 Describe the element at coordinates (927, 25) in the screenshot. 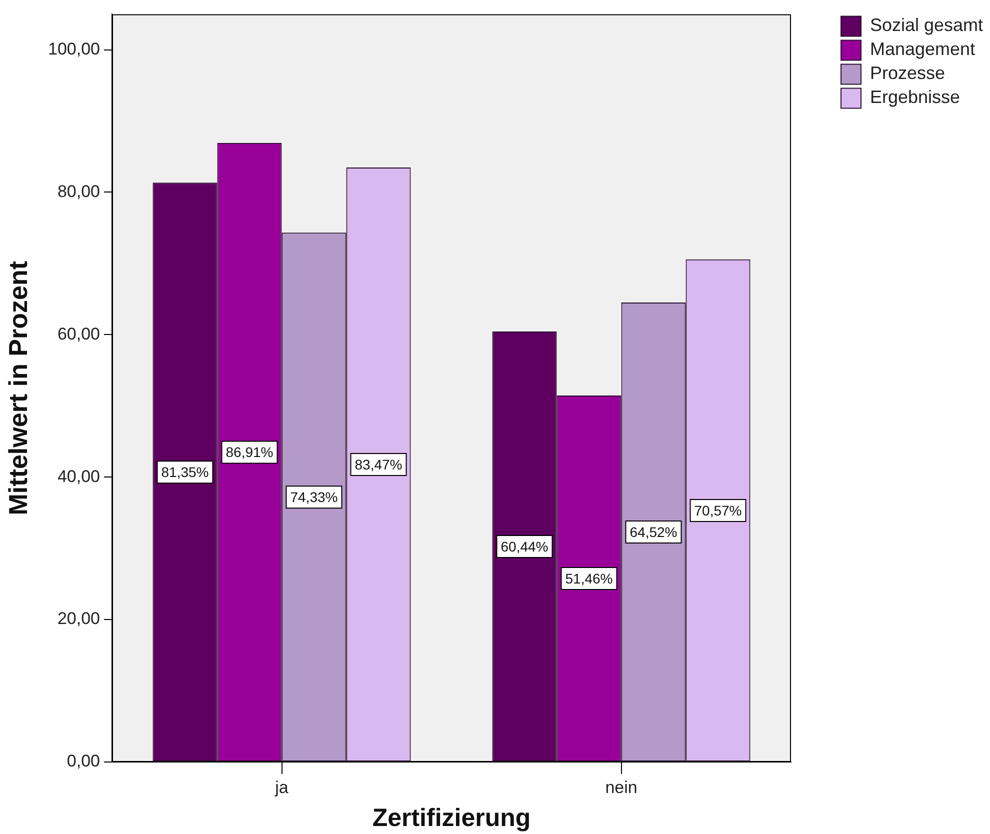

I see `legend-label: Sozial gesamt` at that location.